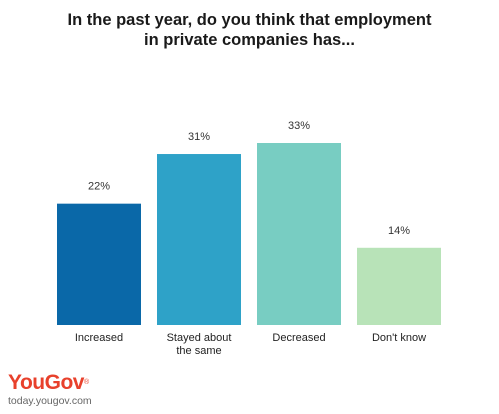 This screenshot has height=414, width=499. Describe the element at coordinates (399, 338) in the screenshot. I see `category-label-4-line-1: Don't know` at that location.